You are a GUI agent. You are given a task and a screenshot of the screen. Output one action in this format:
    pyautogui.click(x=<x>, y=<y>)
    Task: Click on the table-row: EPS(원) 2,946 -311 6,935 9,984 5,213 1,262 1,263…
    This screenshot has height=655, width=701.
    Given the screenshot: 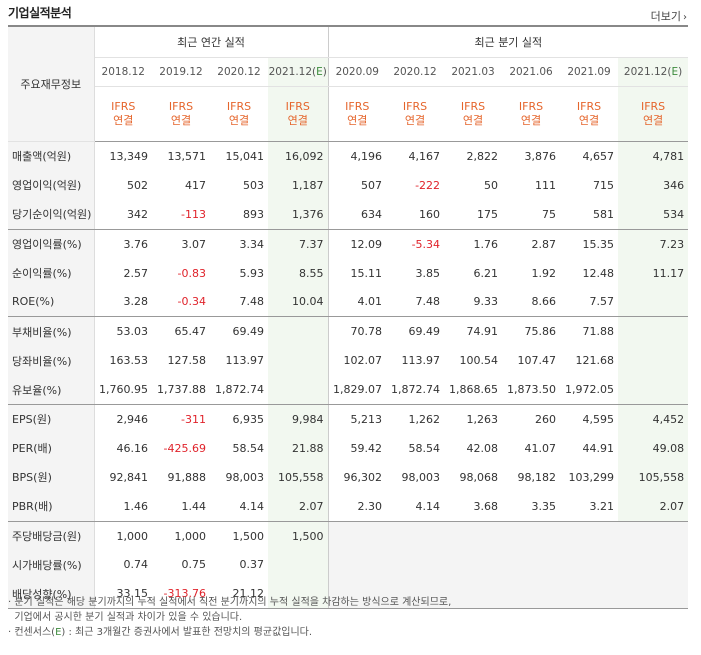 What is the action you would take?
    pyautogui.click(x=348, y=419)
    